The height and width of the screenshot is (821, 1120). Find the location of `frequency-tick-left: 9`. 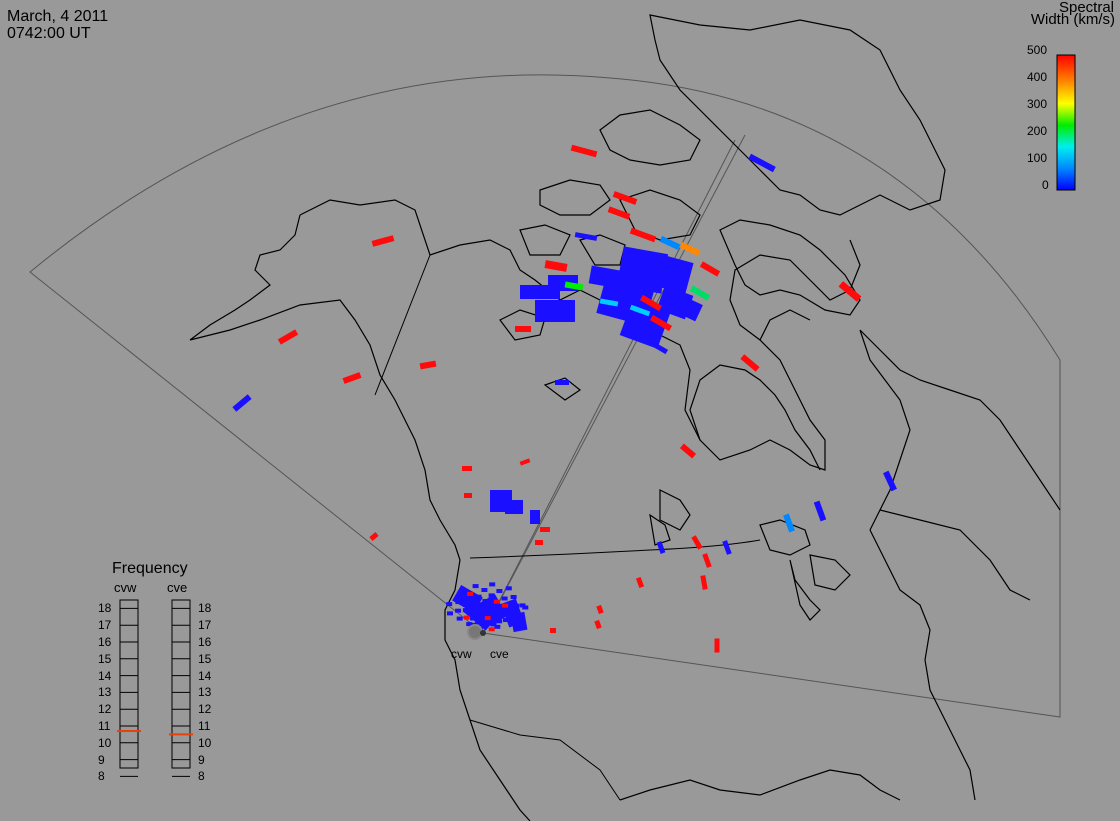

frequency-tick-left: 9 is located at coordinates (101, 759).